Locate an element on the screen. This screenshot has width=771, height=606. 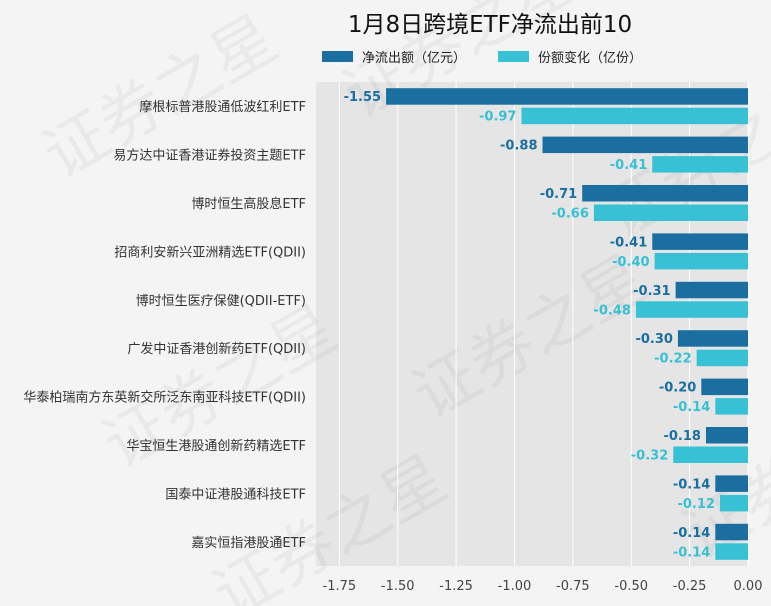
category-label: 华宝恒生港股通创新药精选ETF is located at coordinates (216, 446).